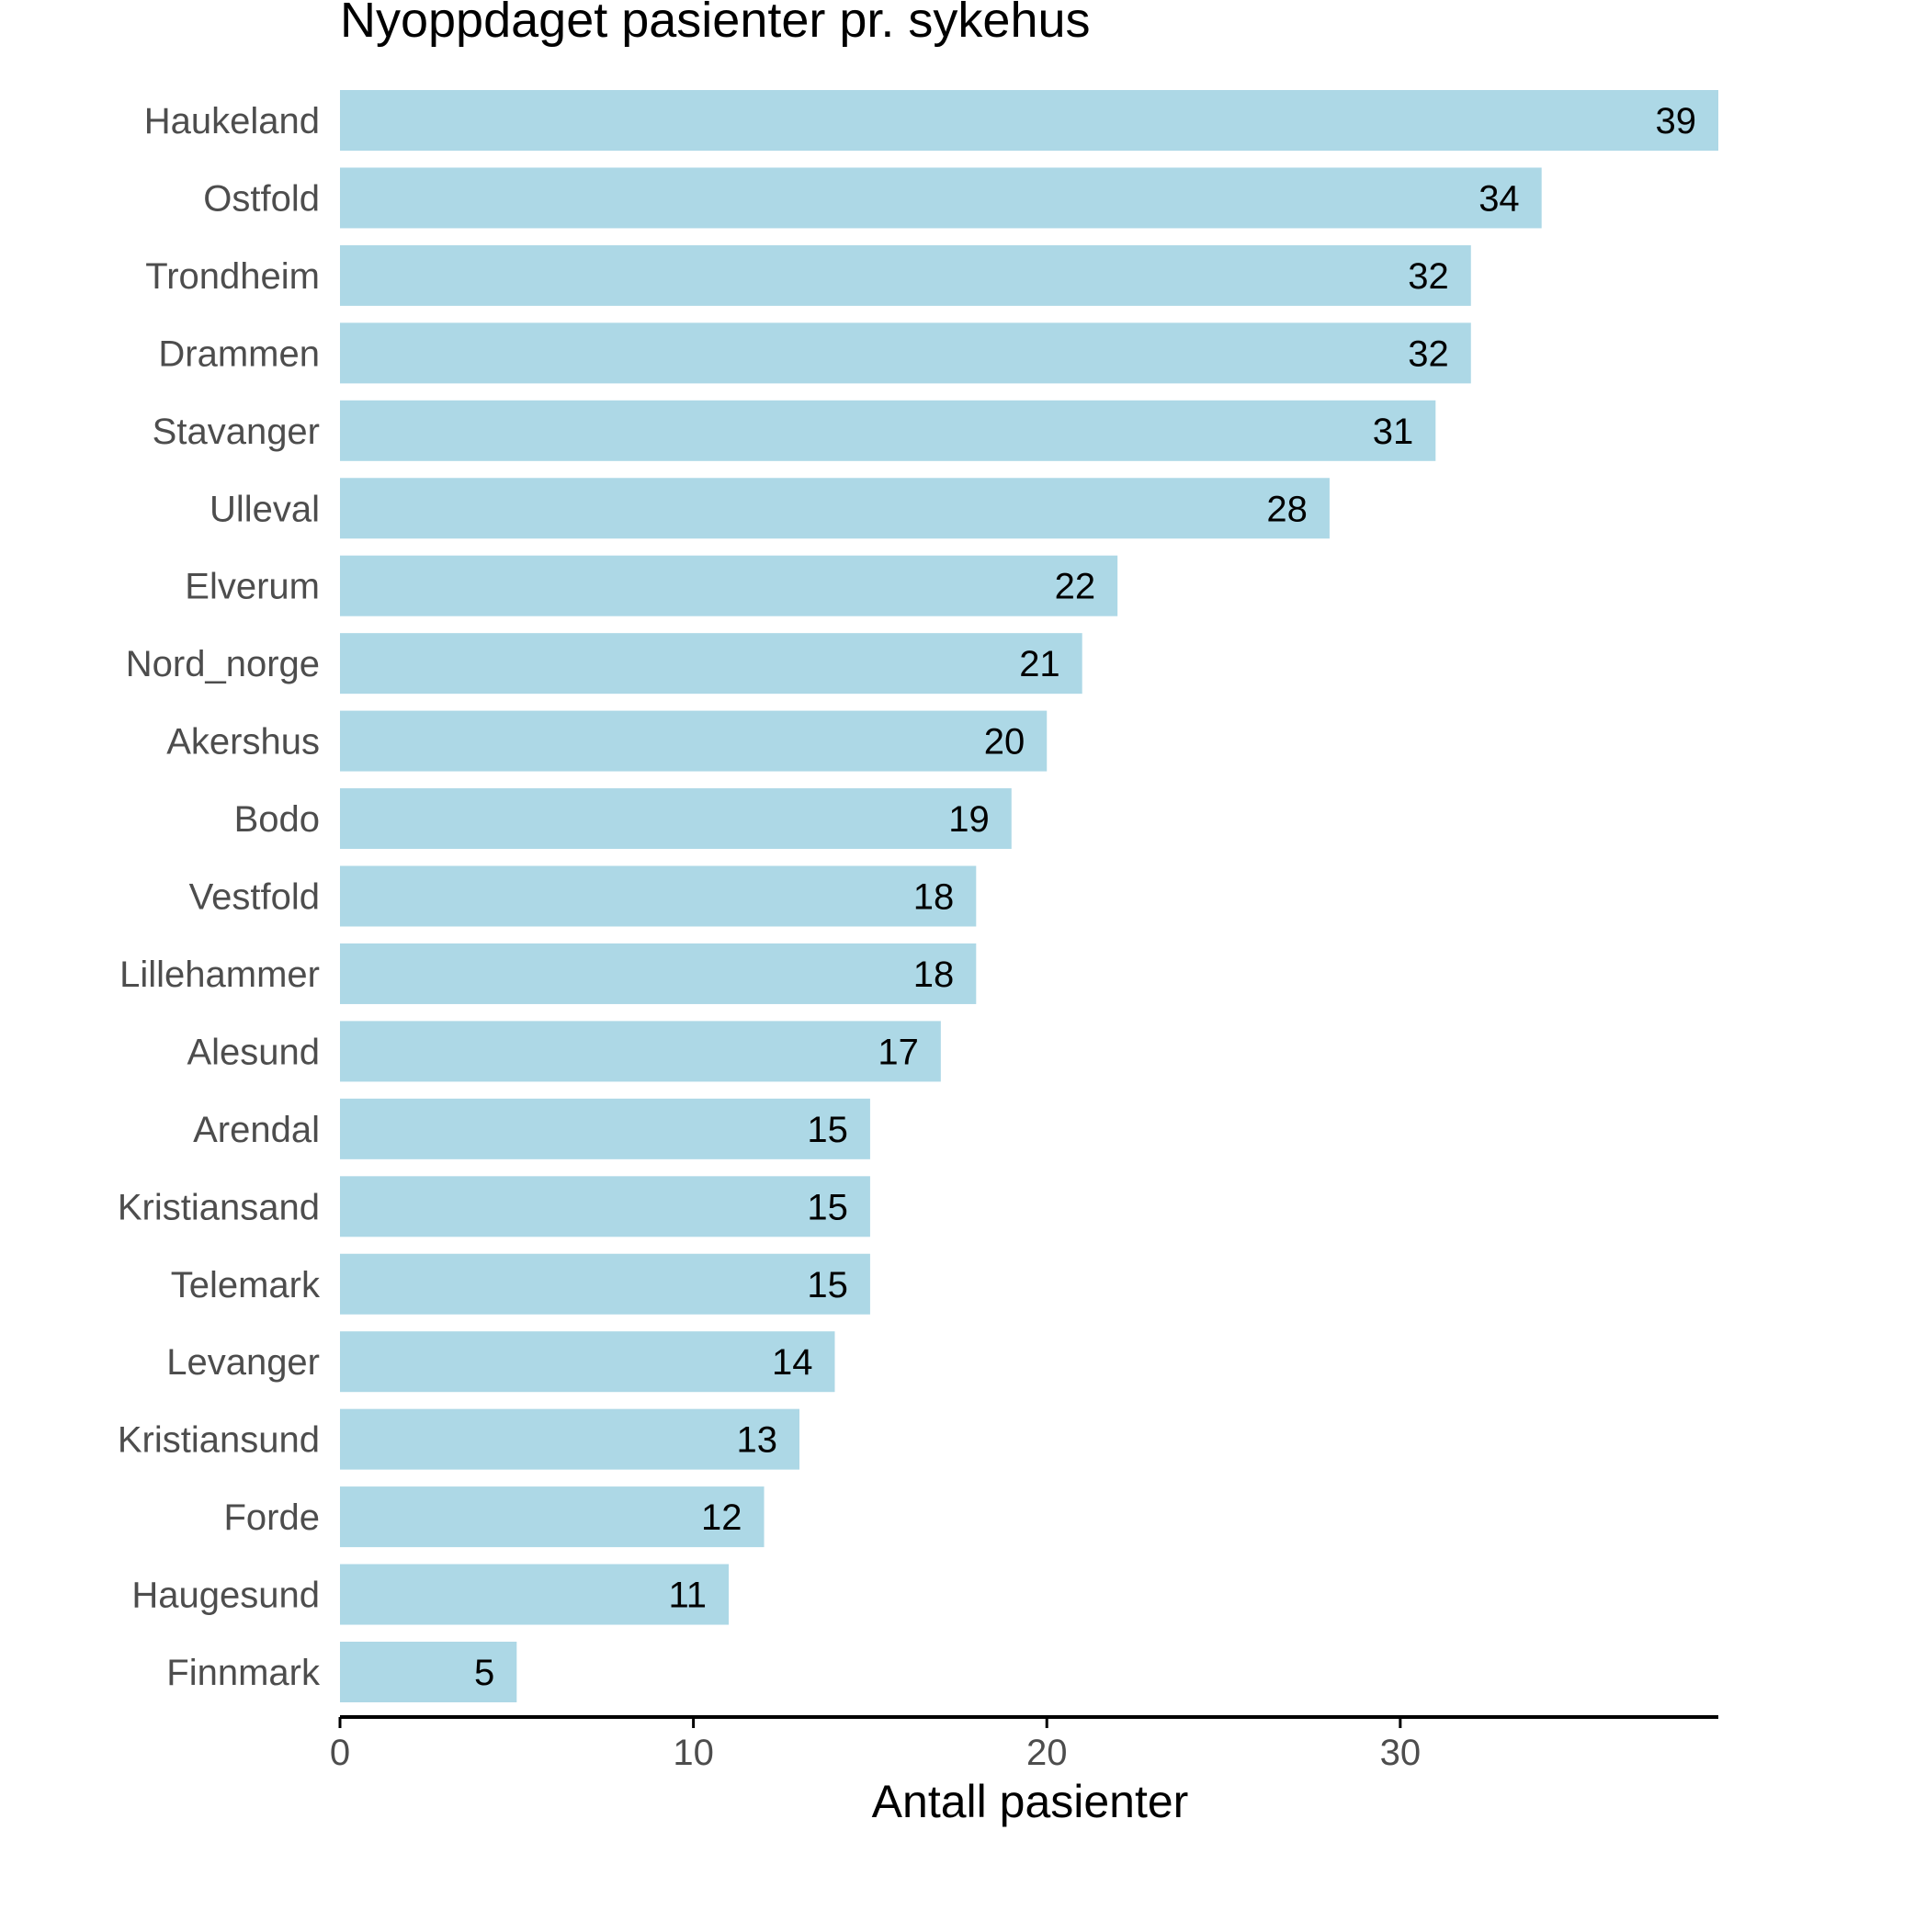 This screenshot has width=1926, height=1932. What do you see at coordinates (236, 432) in the screenshot?
I see `category-label: Stavanger` at bounding box center [236, 432].